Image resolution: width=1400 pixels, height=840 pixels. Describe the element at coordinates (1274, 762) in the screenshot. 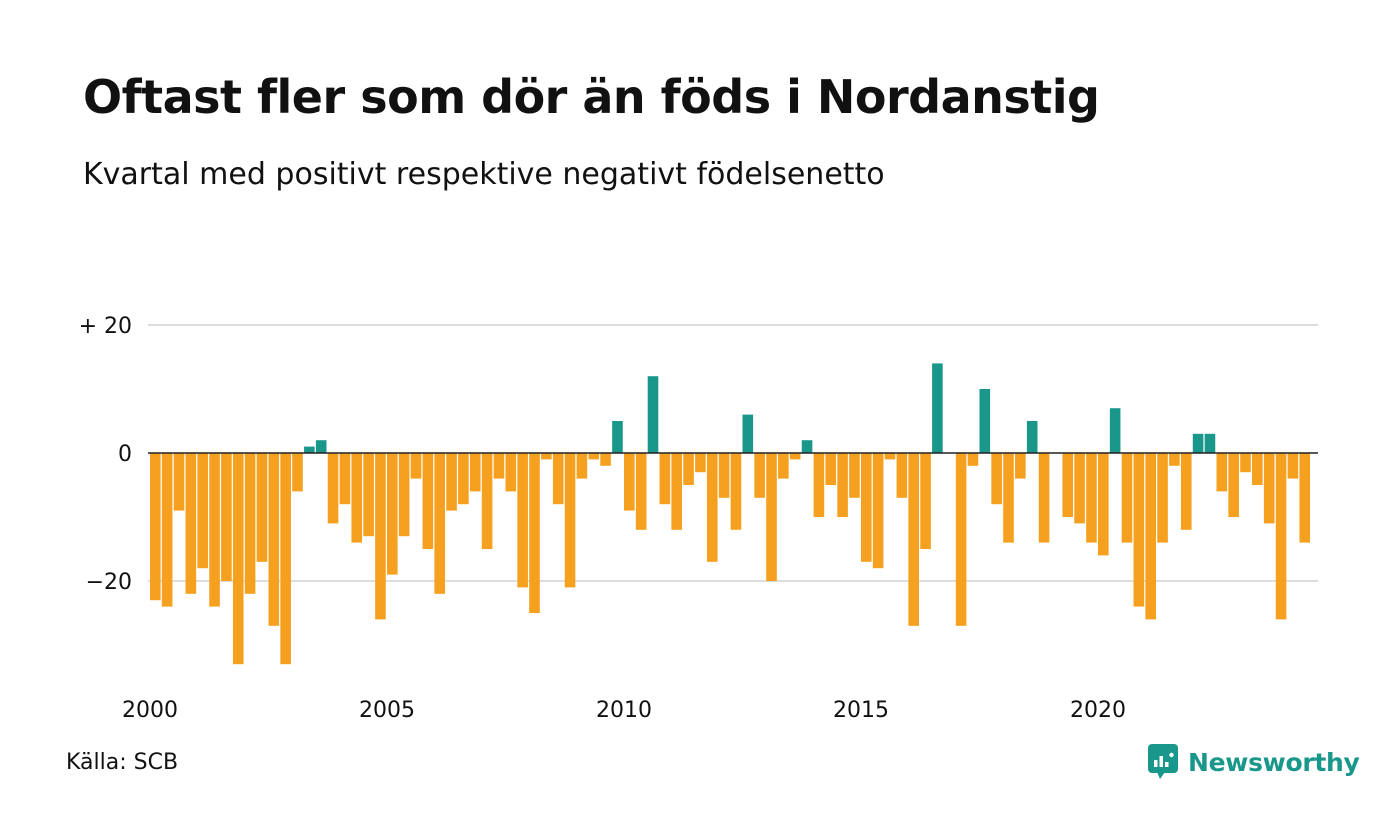

I see `brand-name: Newsworthy` at that location.